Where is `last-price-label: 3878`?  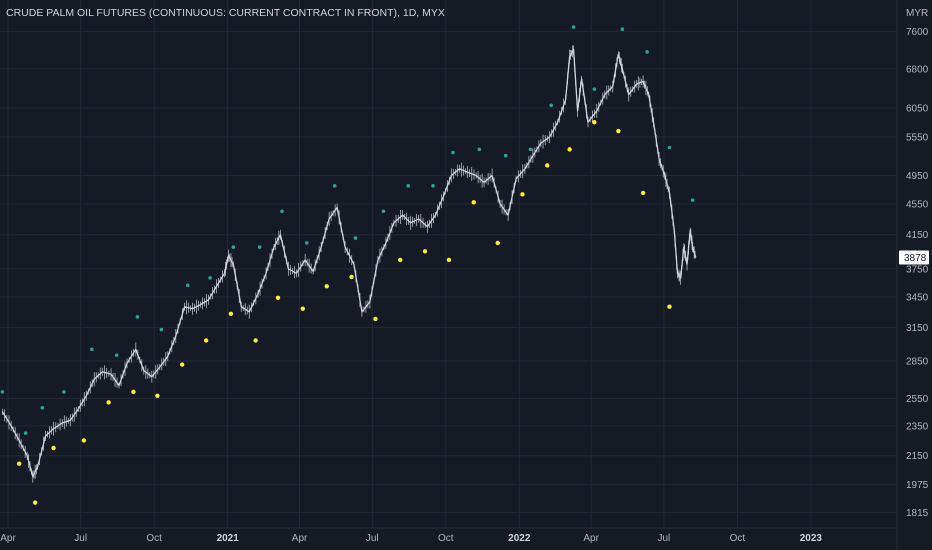 last-price-label: 3878 is located at coordinates (915, 258).